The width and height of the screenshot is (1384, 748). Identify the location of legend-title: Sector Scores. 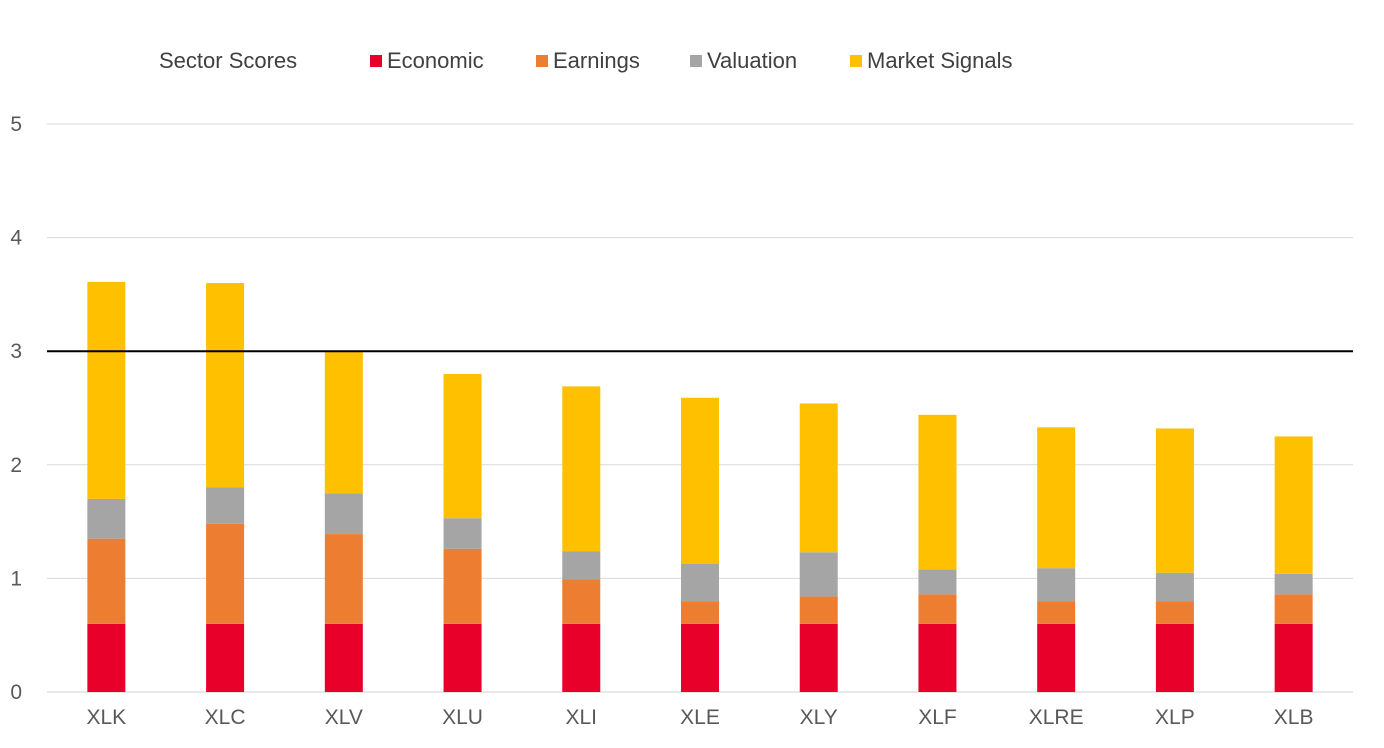
(228, 60).